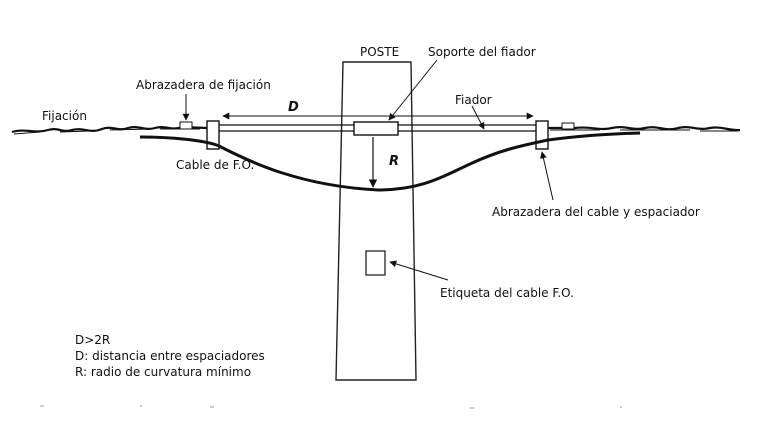  What do you see at coordinates (413, 90) in the screenshot?
I see `leader-soporte` at bounding box center [413, 90].